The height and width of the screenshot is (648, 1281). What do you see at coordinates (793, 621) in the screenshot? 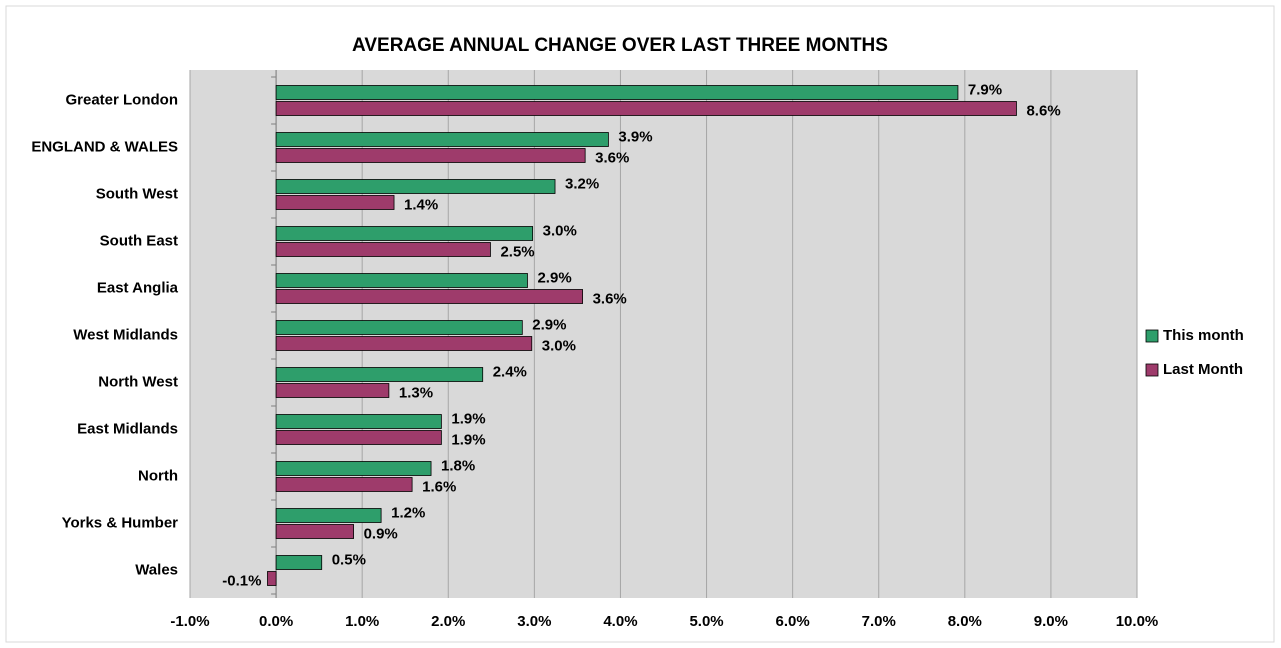
I see `x-tick-label: 6.0%` at bounding box center [793, 621].